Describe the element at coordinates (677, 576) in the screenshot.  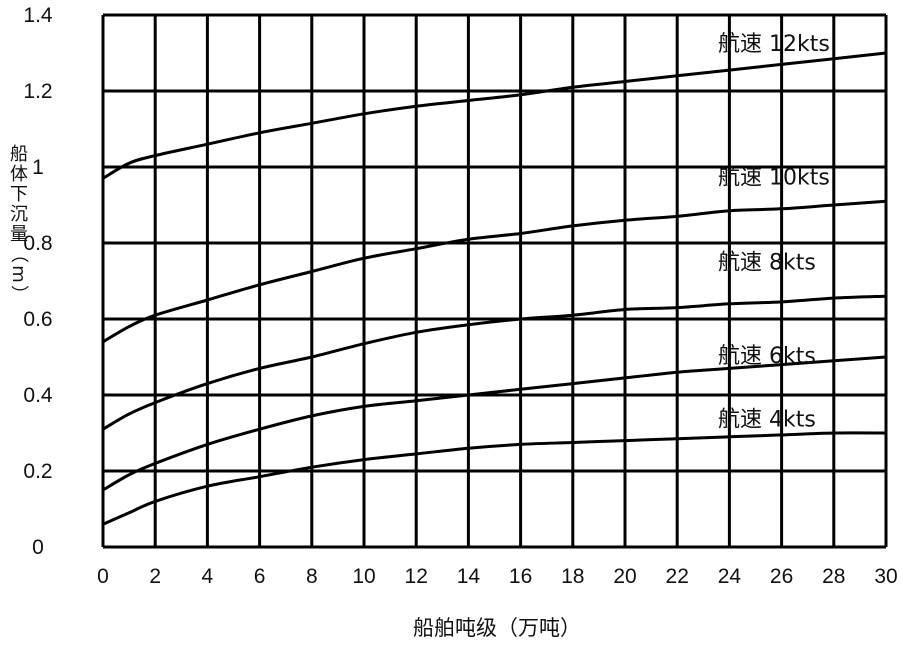
I see `x-tick-label: 22` at that location.